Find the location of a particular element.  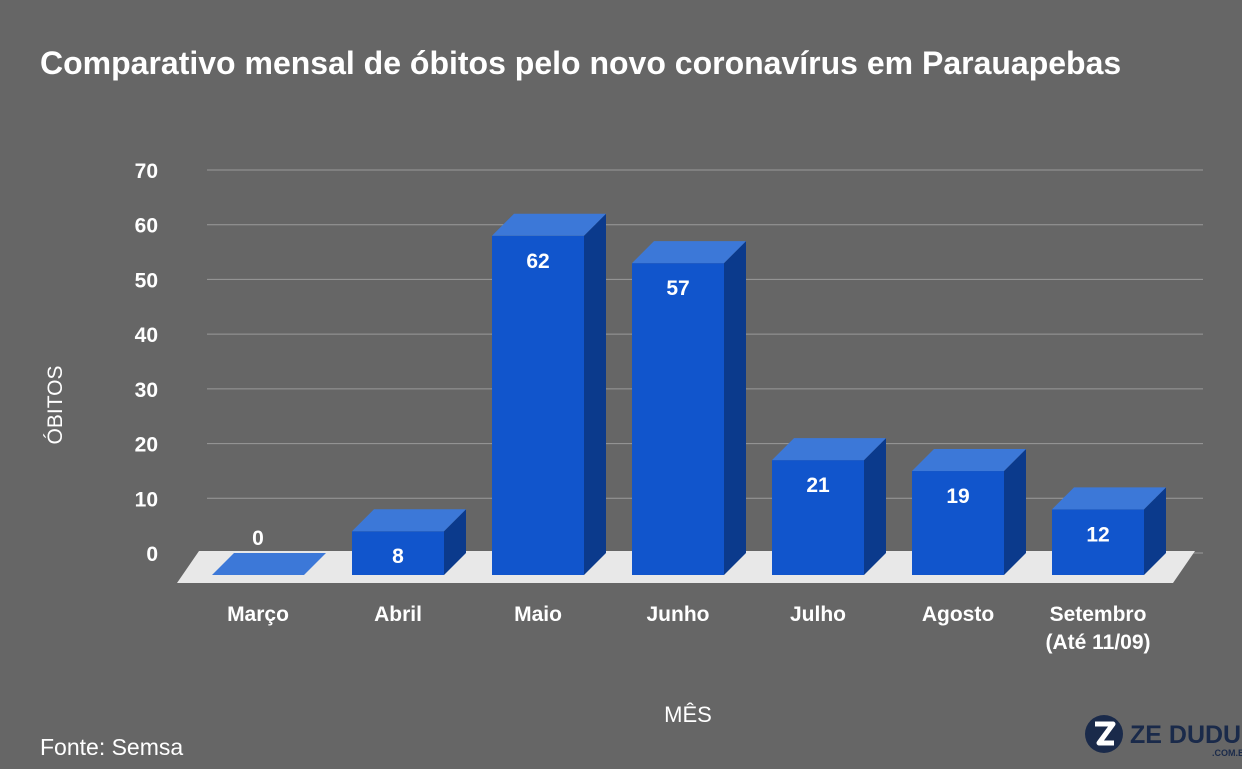

y-tick-label: 70 is located at coordinates (146, 171).